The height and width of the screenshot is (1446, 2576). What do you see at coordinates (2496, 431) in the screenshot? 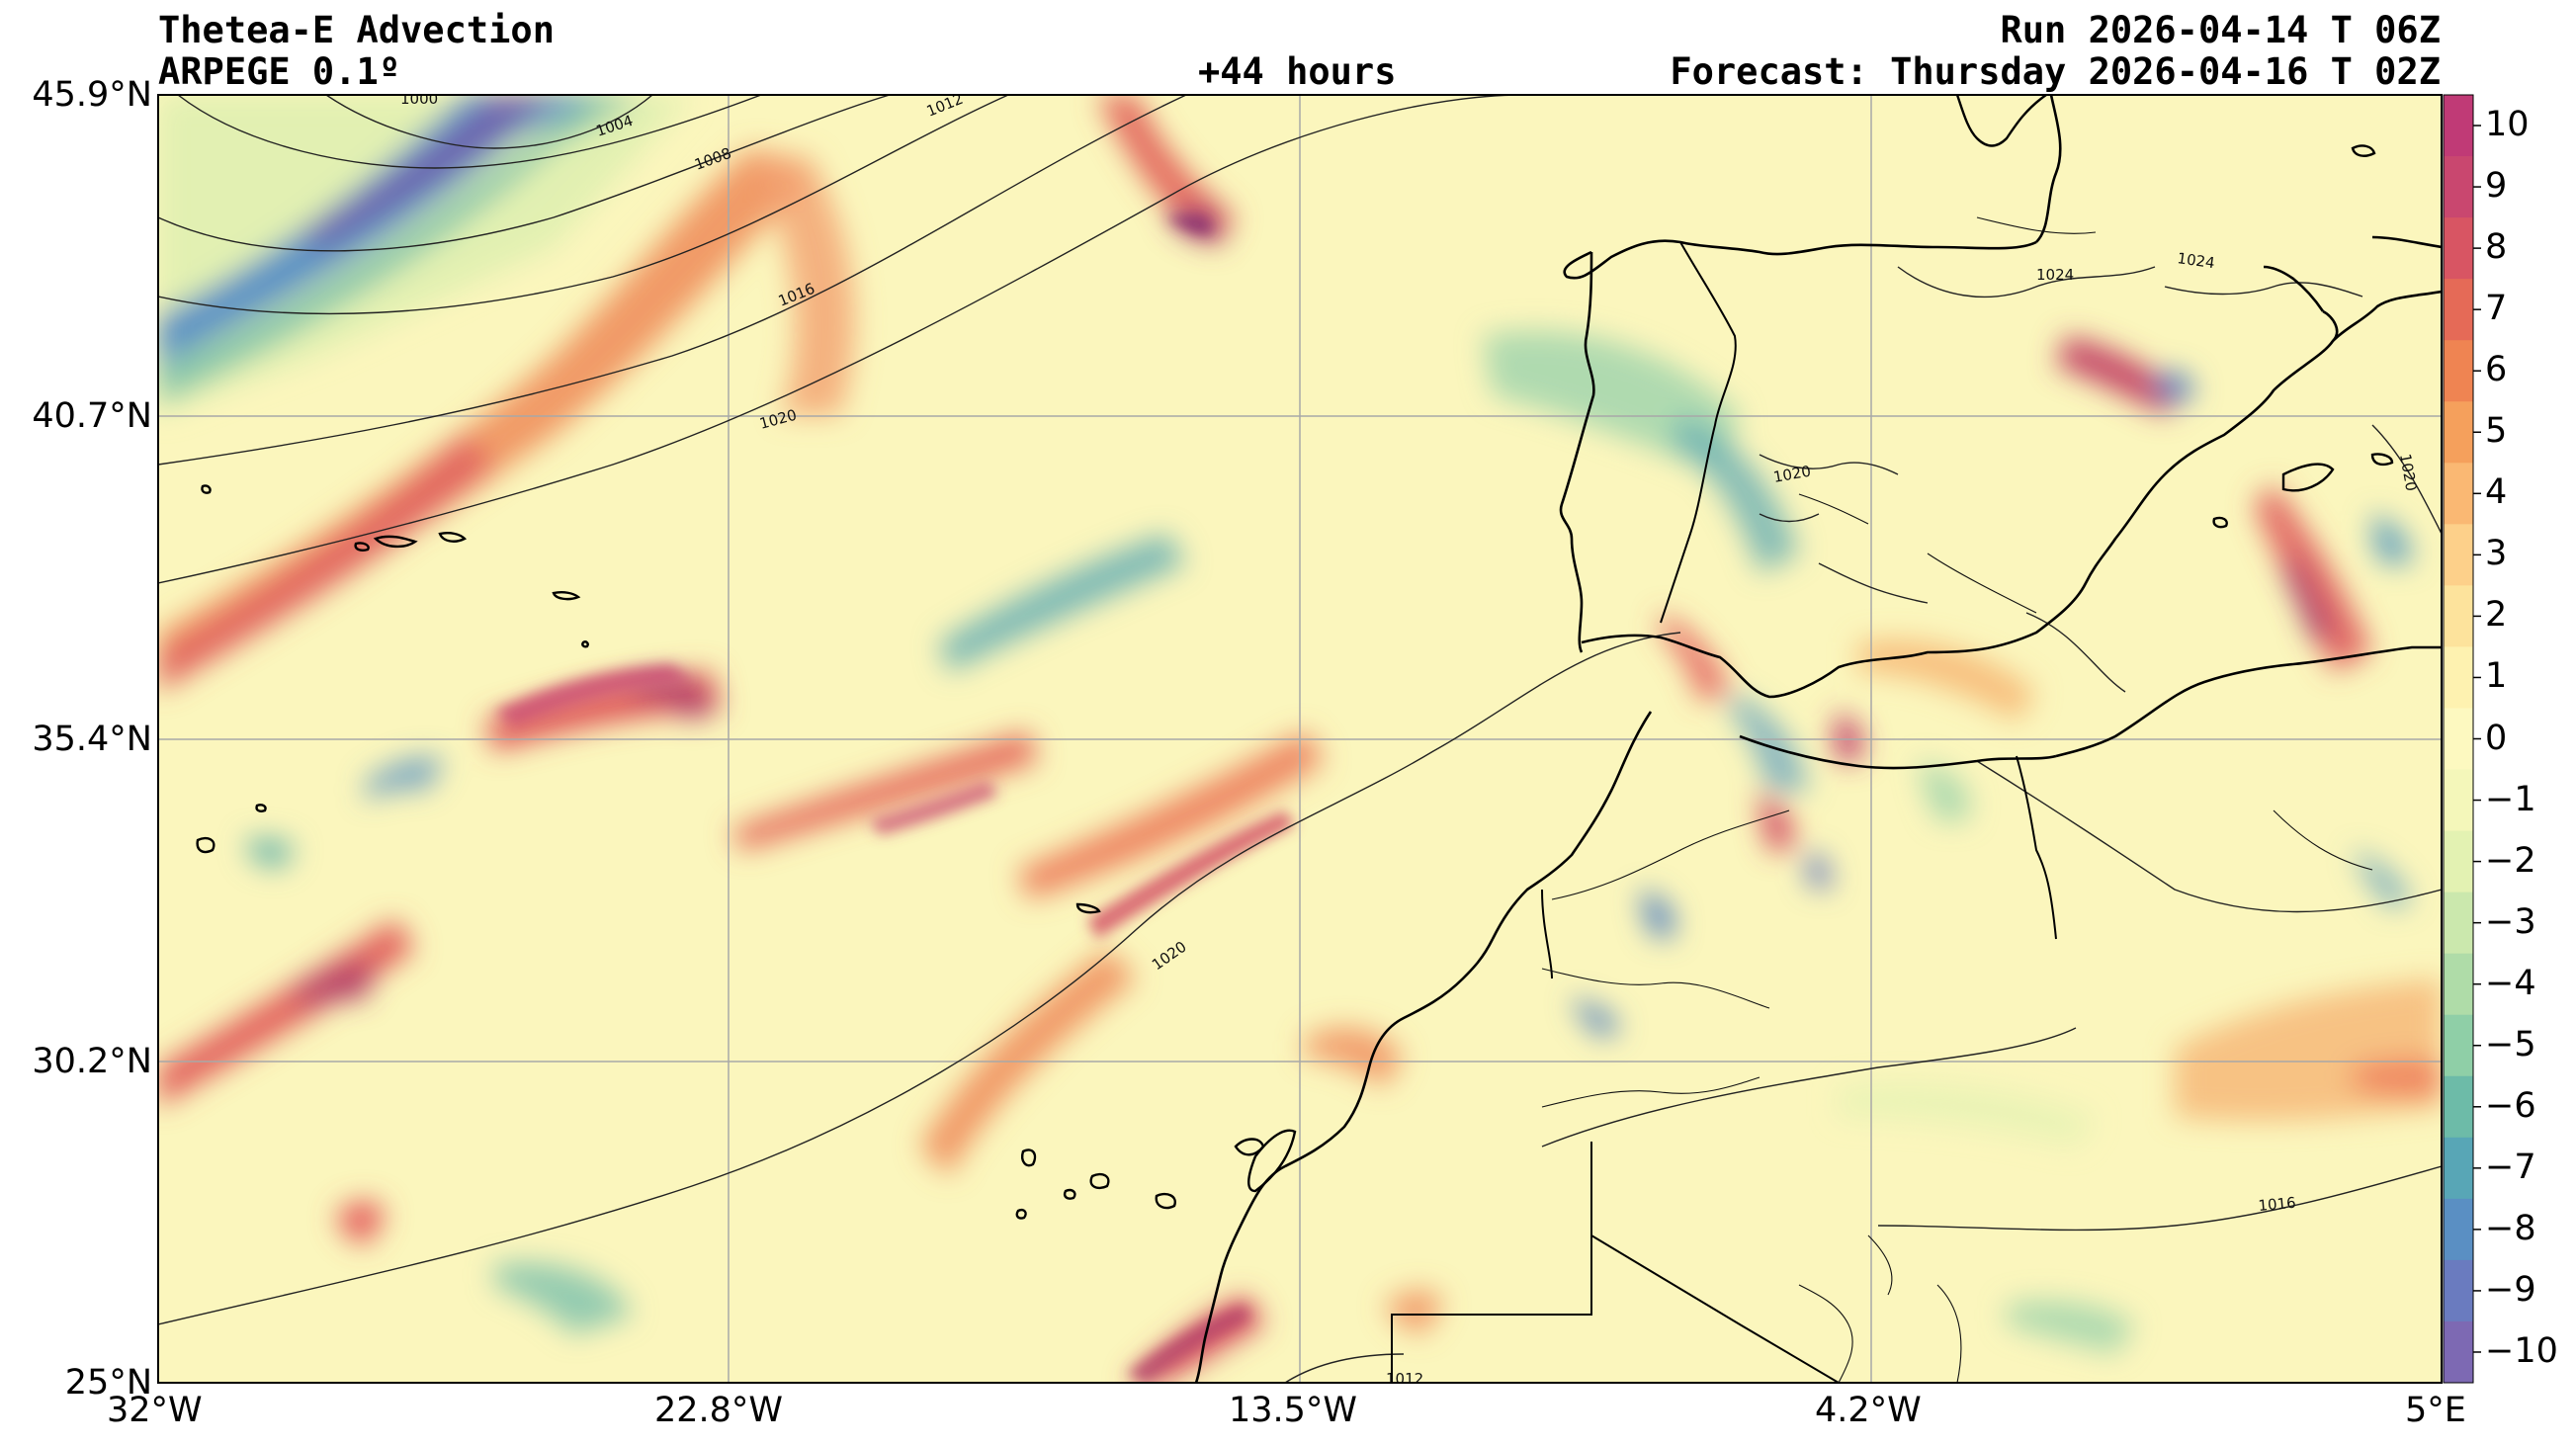
I see `colorbar-tick-label: 5` at bounding box center [2496, 431].